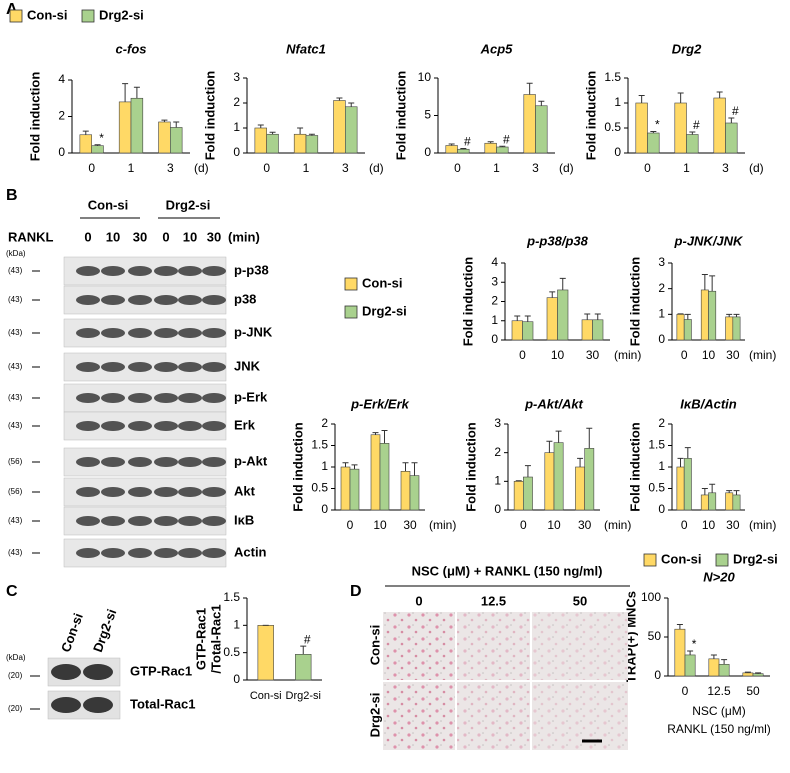 The image size is (790, 773). Describe the element at coordinates (104, 630) in the screenshot. I see `lane-label: Drg2-si` at that location.